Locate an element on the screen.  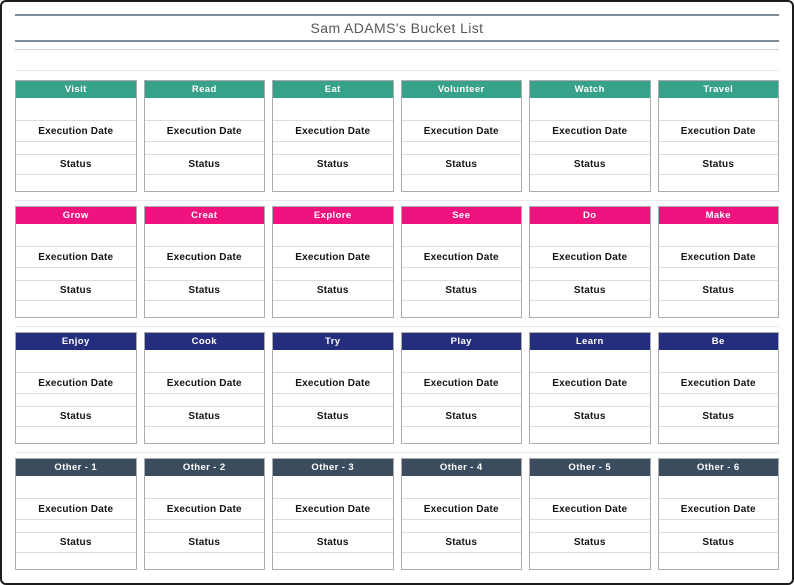
card-title-header: Eat is located at coordinates (333, 89).